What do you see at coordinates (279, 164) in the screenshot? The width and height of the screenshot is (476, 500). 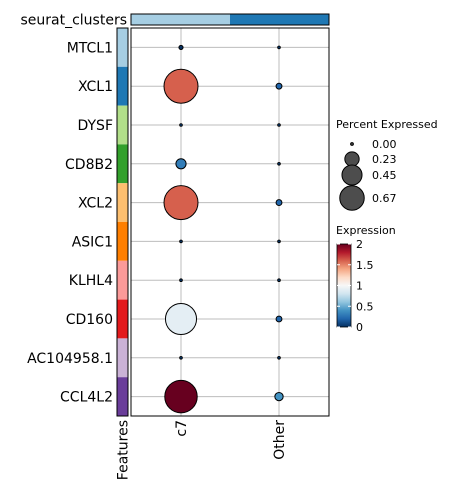 I see `dot-cd8b2-other` at bounding box center [279, 164].